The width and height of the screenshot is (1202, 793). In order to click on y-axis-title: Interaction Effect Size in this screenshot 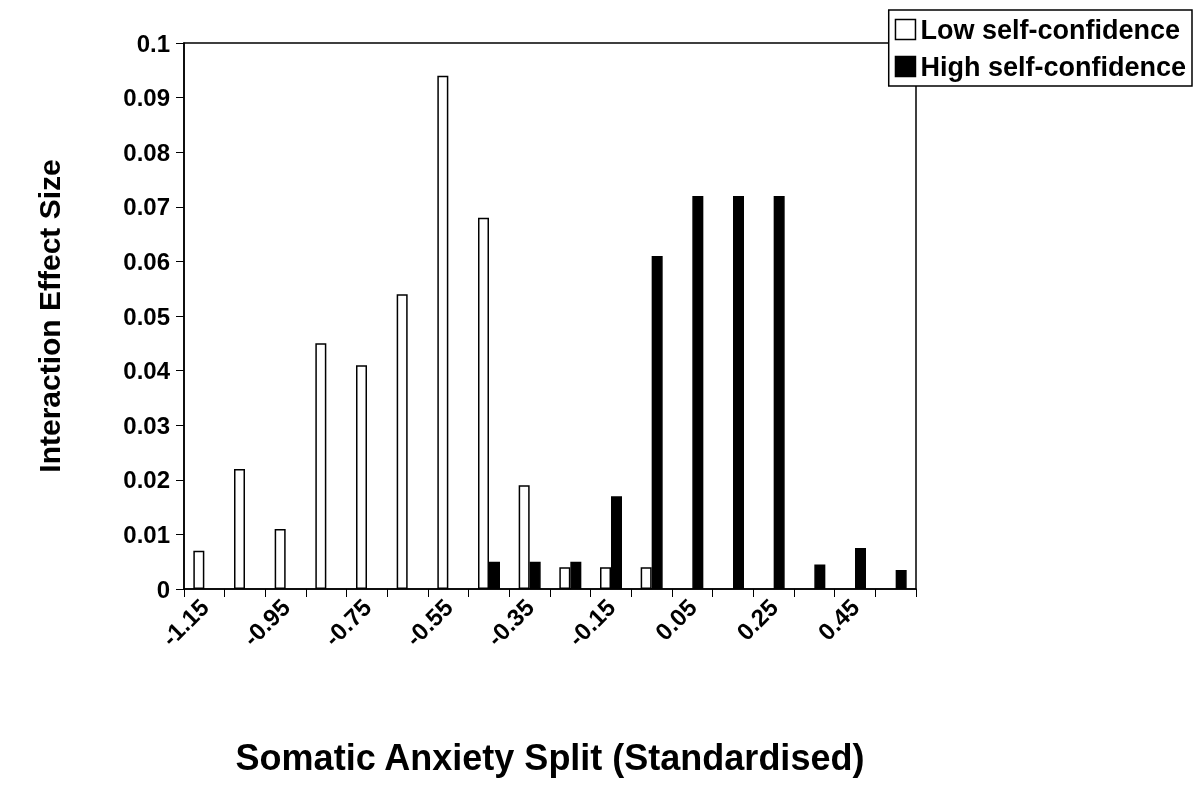, I will do `click(49, 316)`.